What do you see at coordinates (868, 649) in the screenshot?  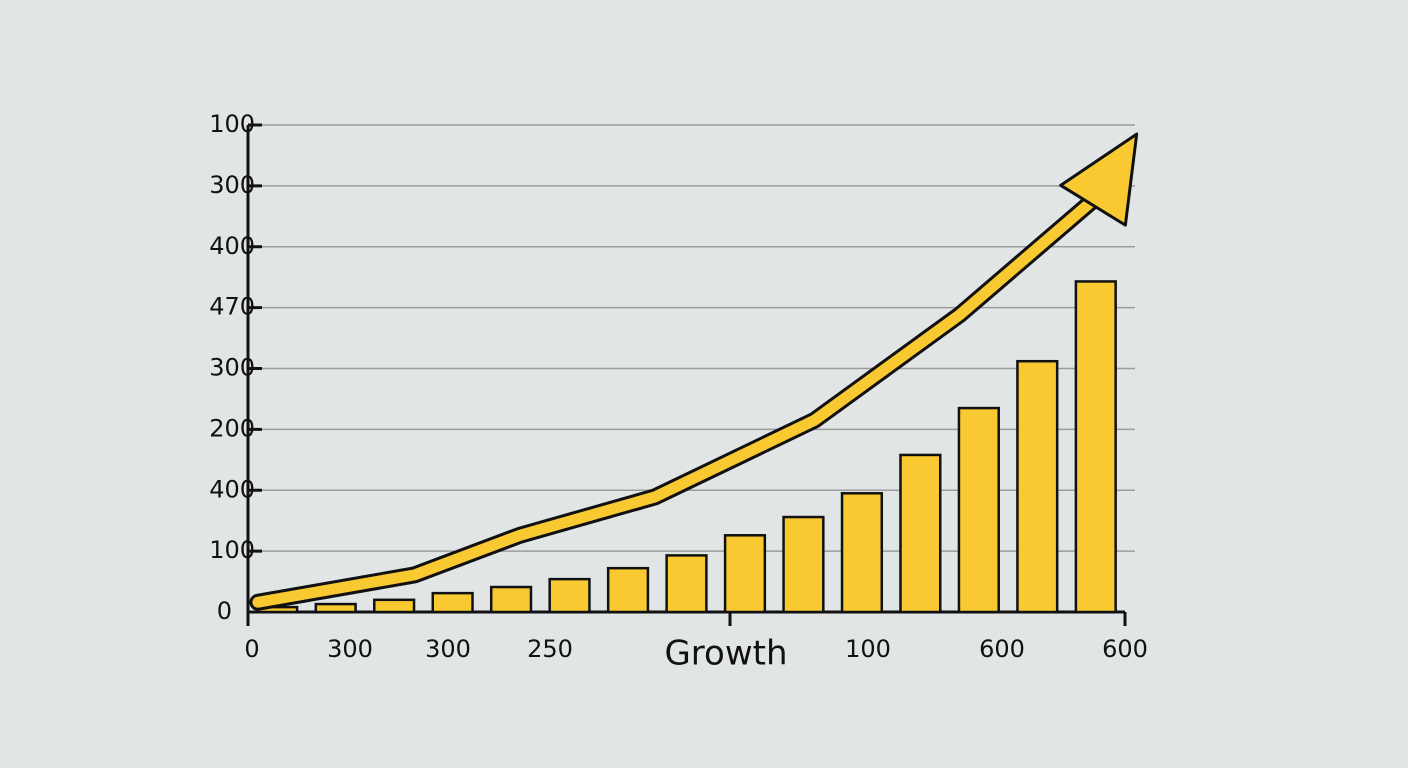 I see `x-tick-label: 100` at bounding box center [868, 649].